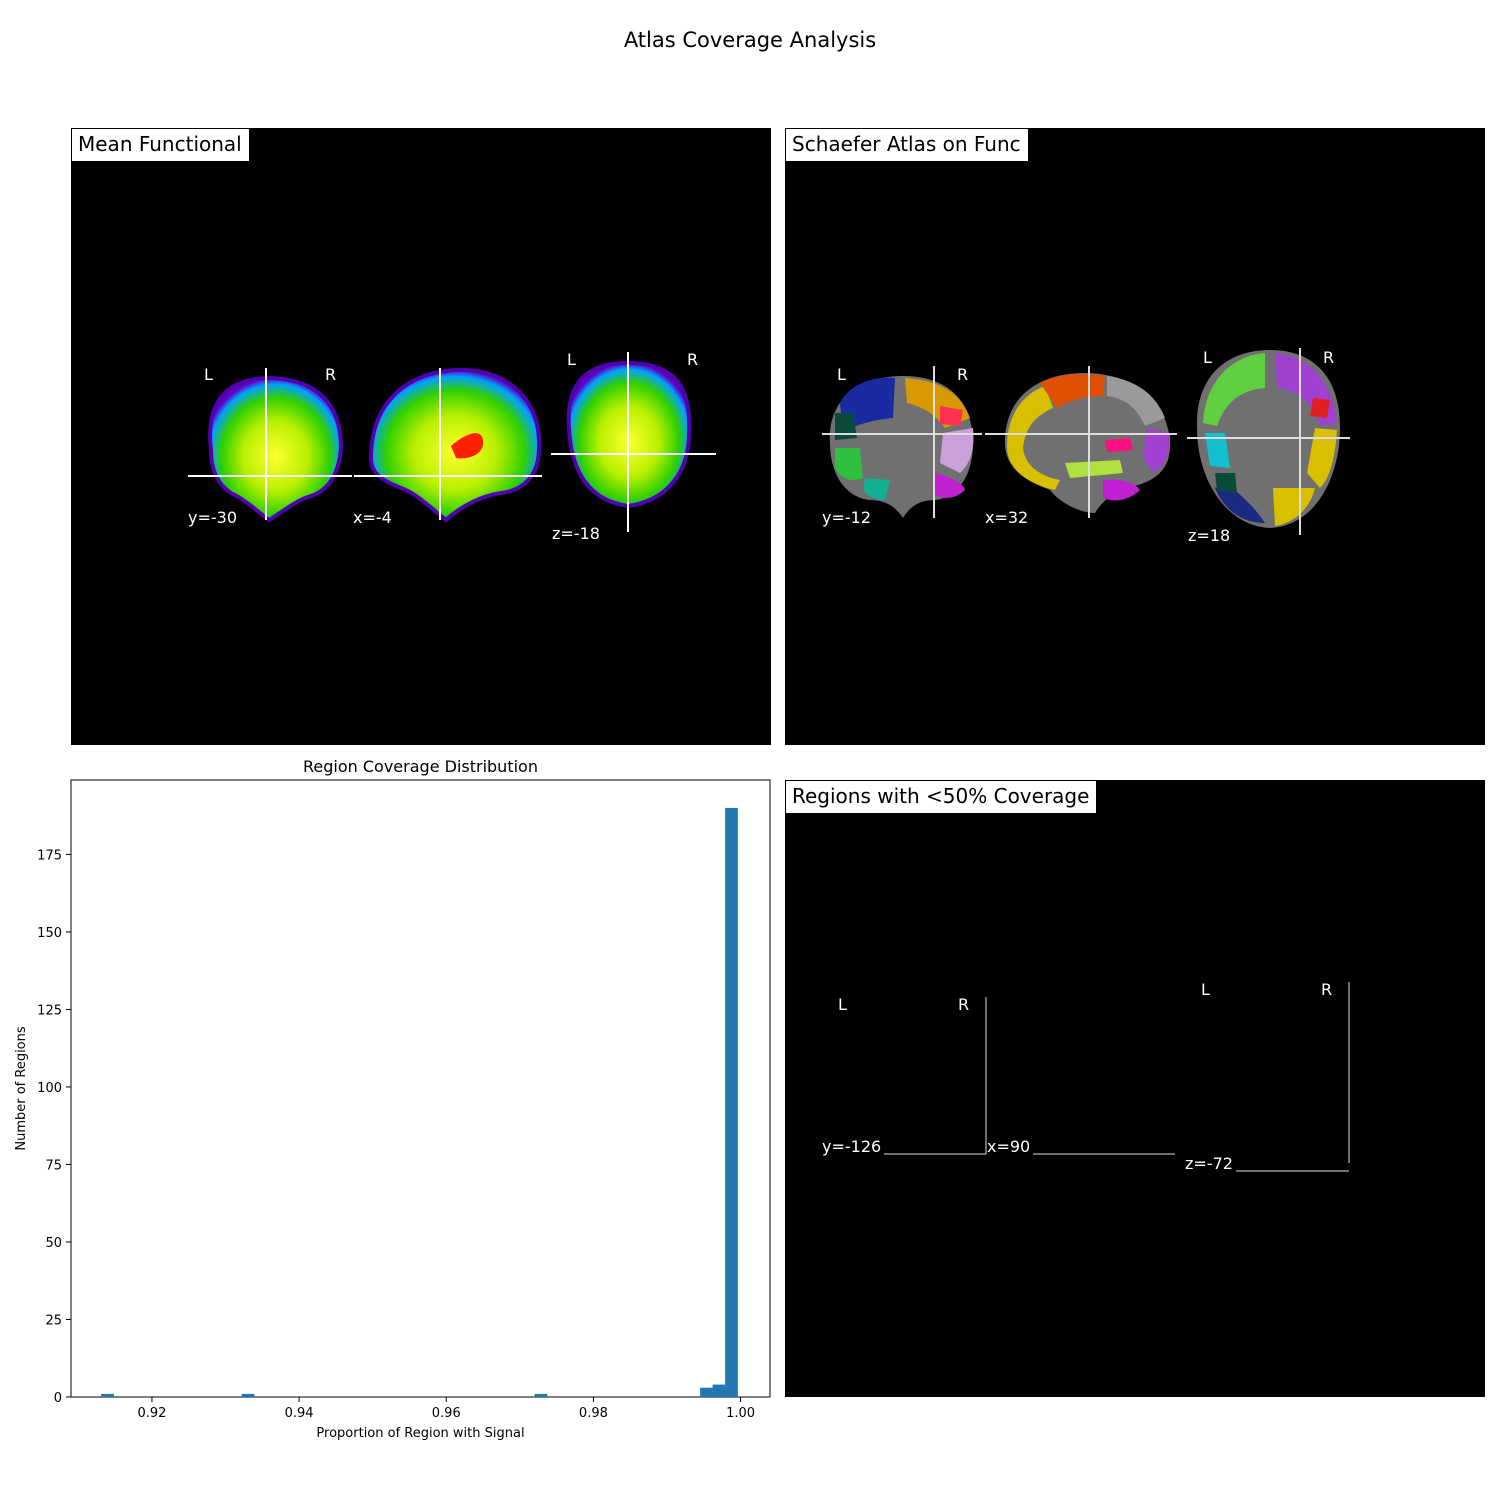  I want to click on y-tick-label: 75, so click(53, 1165).